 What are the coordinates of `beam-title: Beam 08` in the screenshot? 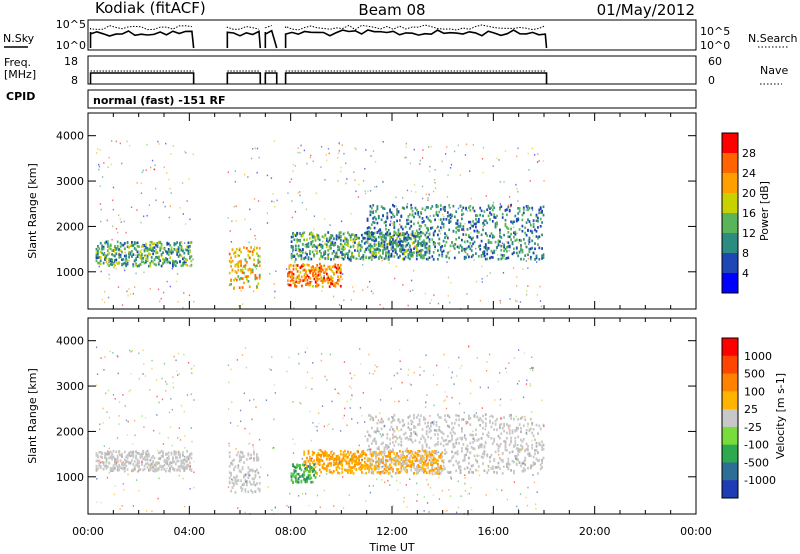 It's located at (391, 10).